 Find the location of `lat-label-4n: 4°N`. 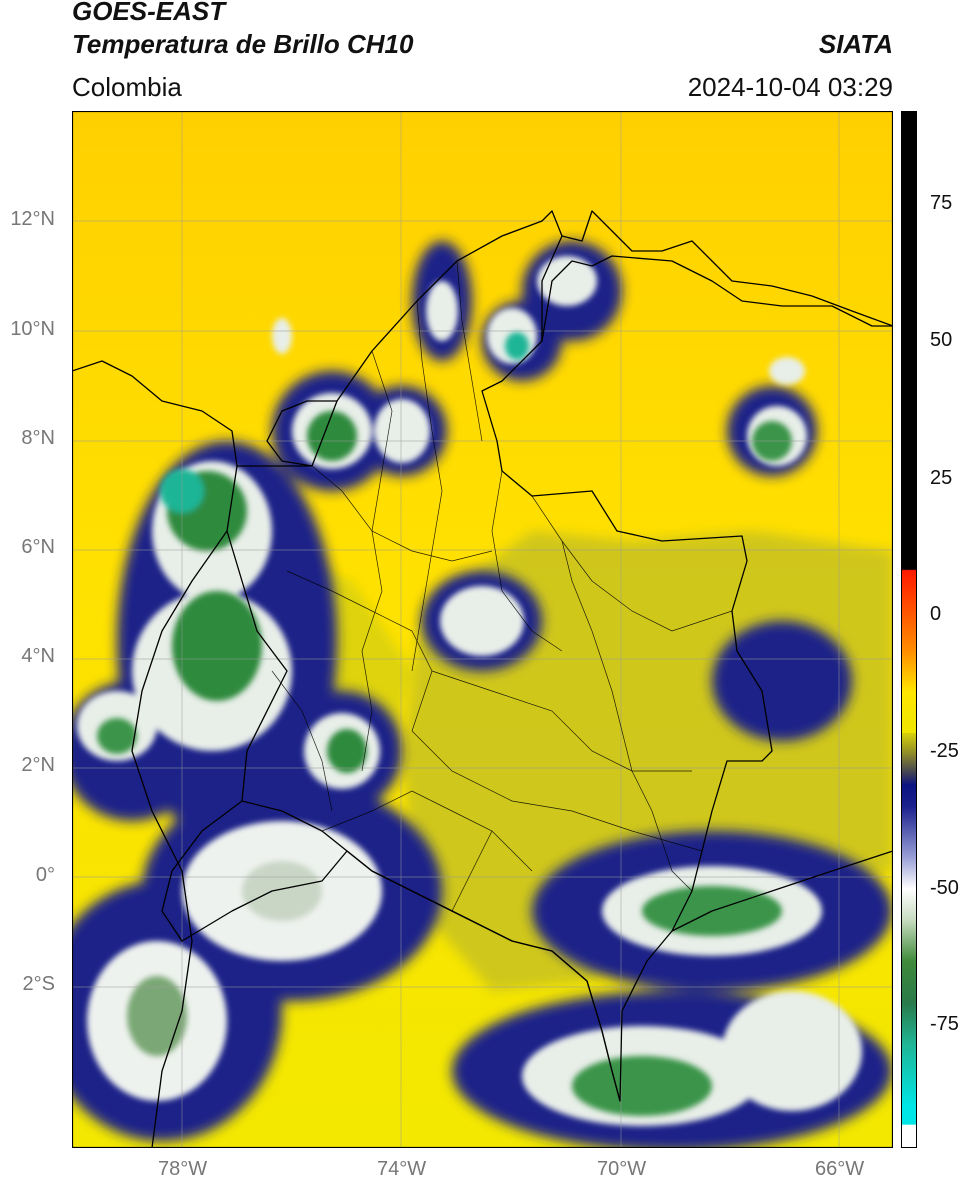

lat-label-4n: 4°N is located at coordinates (38, 656).